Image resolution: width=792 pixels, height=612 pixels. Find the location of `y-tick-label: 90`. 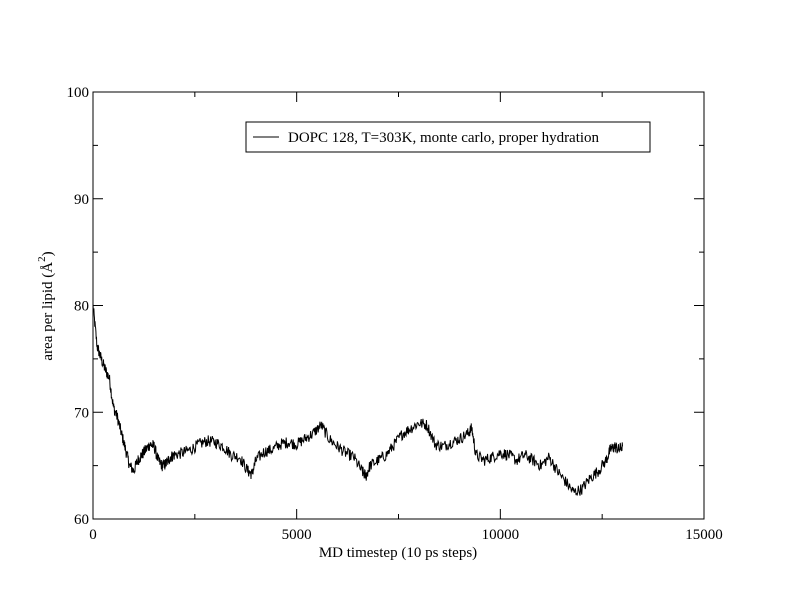

y-tick-label: 90 is located at coordinates (81, 200).